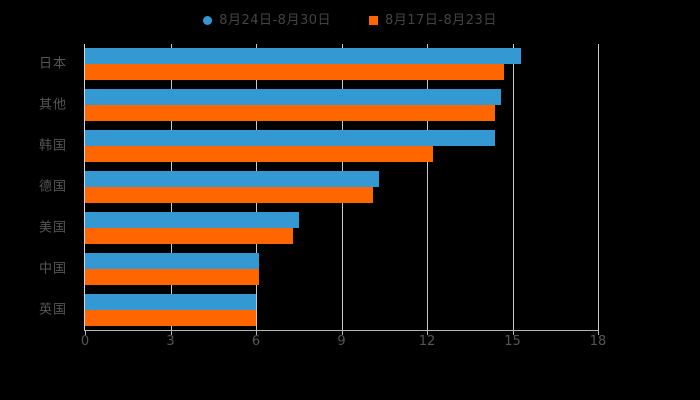 Image resolution: width=700 pixels, height=400 pixels. I want to click on x-axis-line, so click(341, 330).